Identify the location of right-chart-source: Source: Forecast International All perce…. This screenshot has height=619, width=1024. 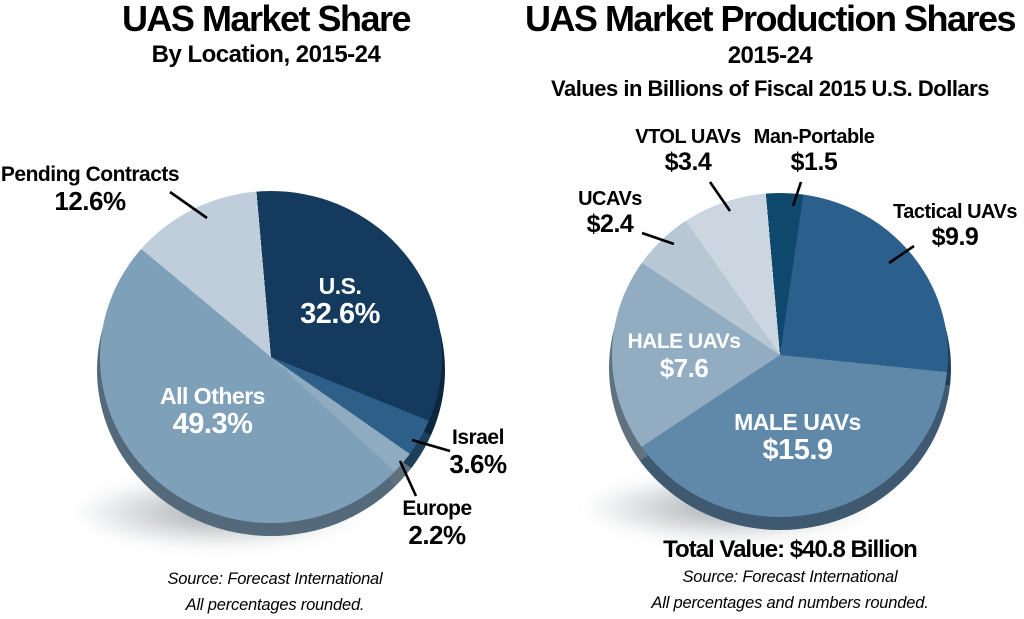
(790, 590).